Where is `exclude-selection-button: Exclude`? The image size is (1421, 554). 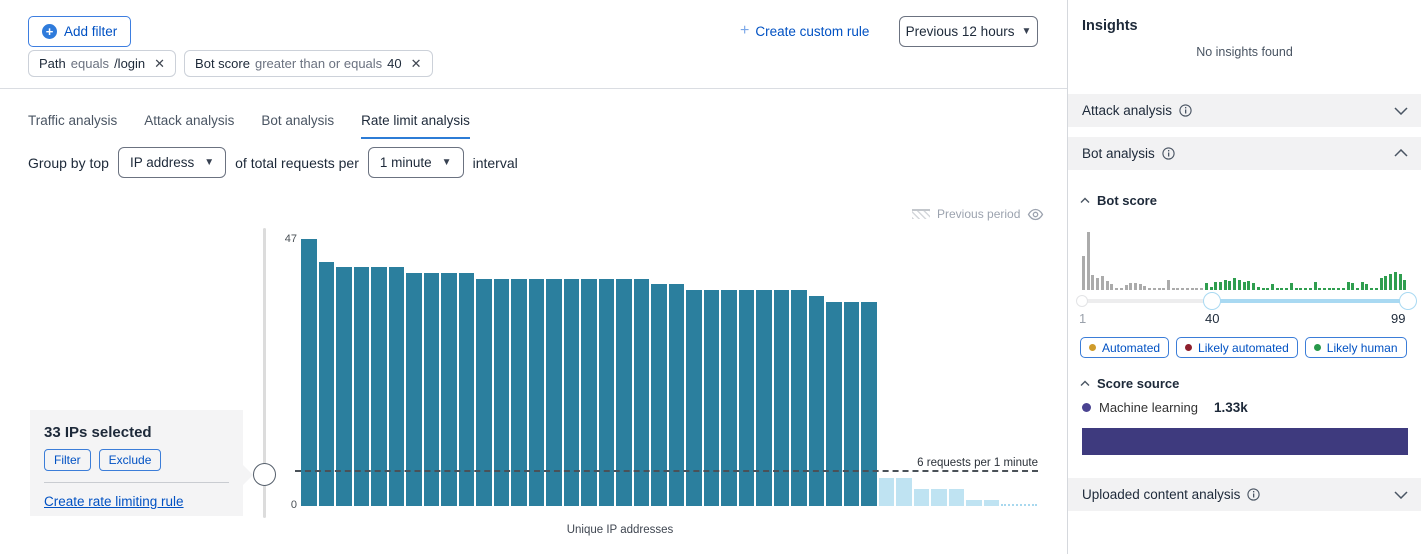
exclude-selection-button: Exclude is located at coordinates (130, 460).